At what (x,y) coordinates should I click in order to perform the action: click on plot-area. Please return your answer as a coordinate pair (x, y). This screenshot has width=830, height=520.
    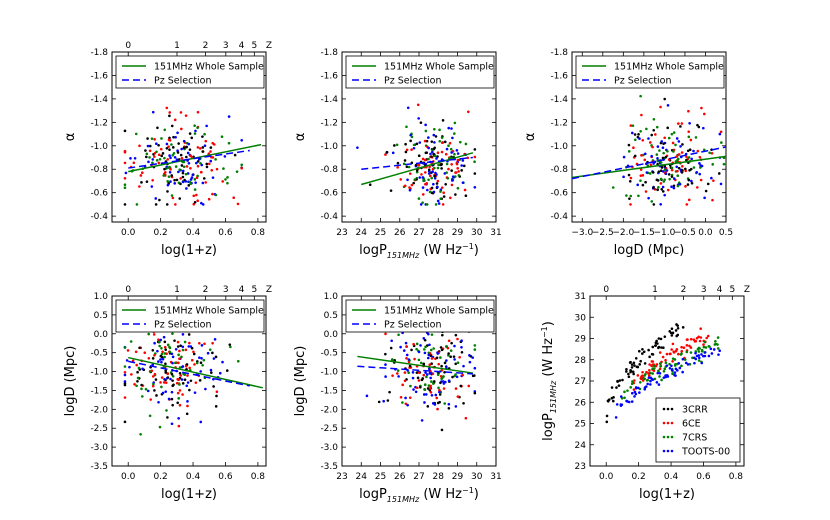
    Looking at the image, I should click on (417, 376).